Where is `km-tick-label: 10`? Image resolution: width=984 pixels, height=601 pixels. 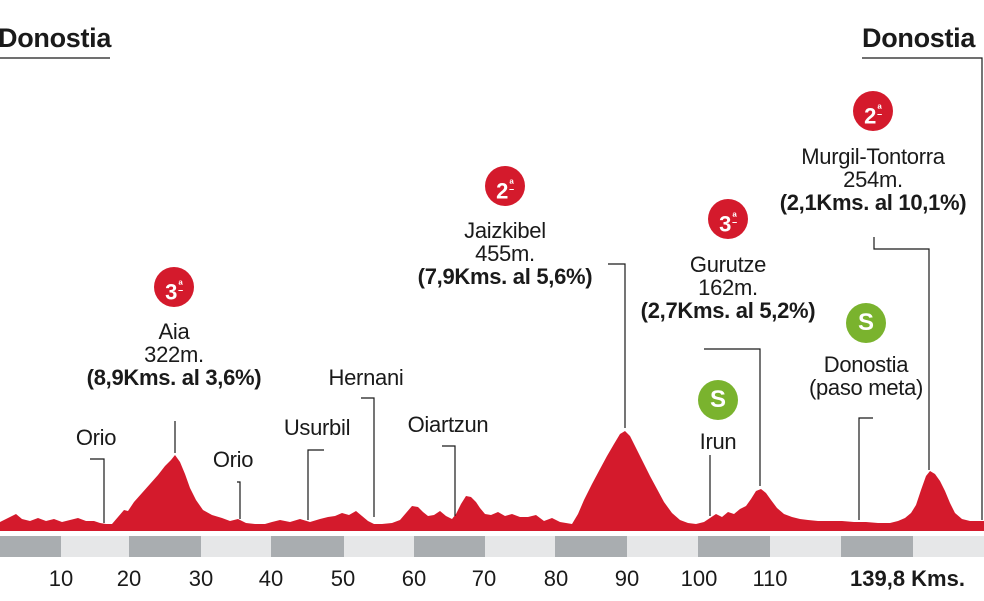
km-tick-label: 10 is located at coordinates (61, 578).